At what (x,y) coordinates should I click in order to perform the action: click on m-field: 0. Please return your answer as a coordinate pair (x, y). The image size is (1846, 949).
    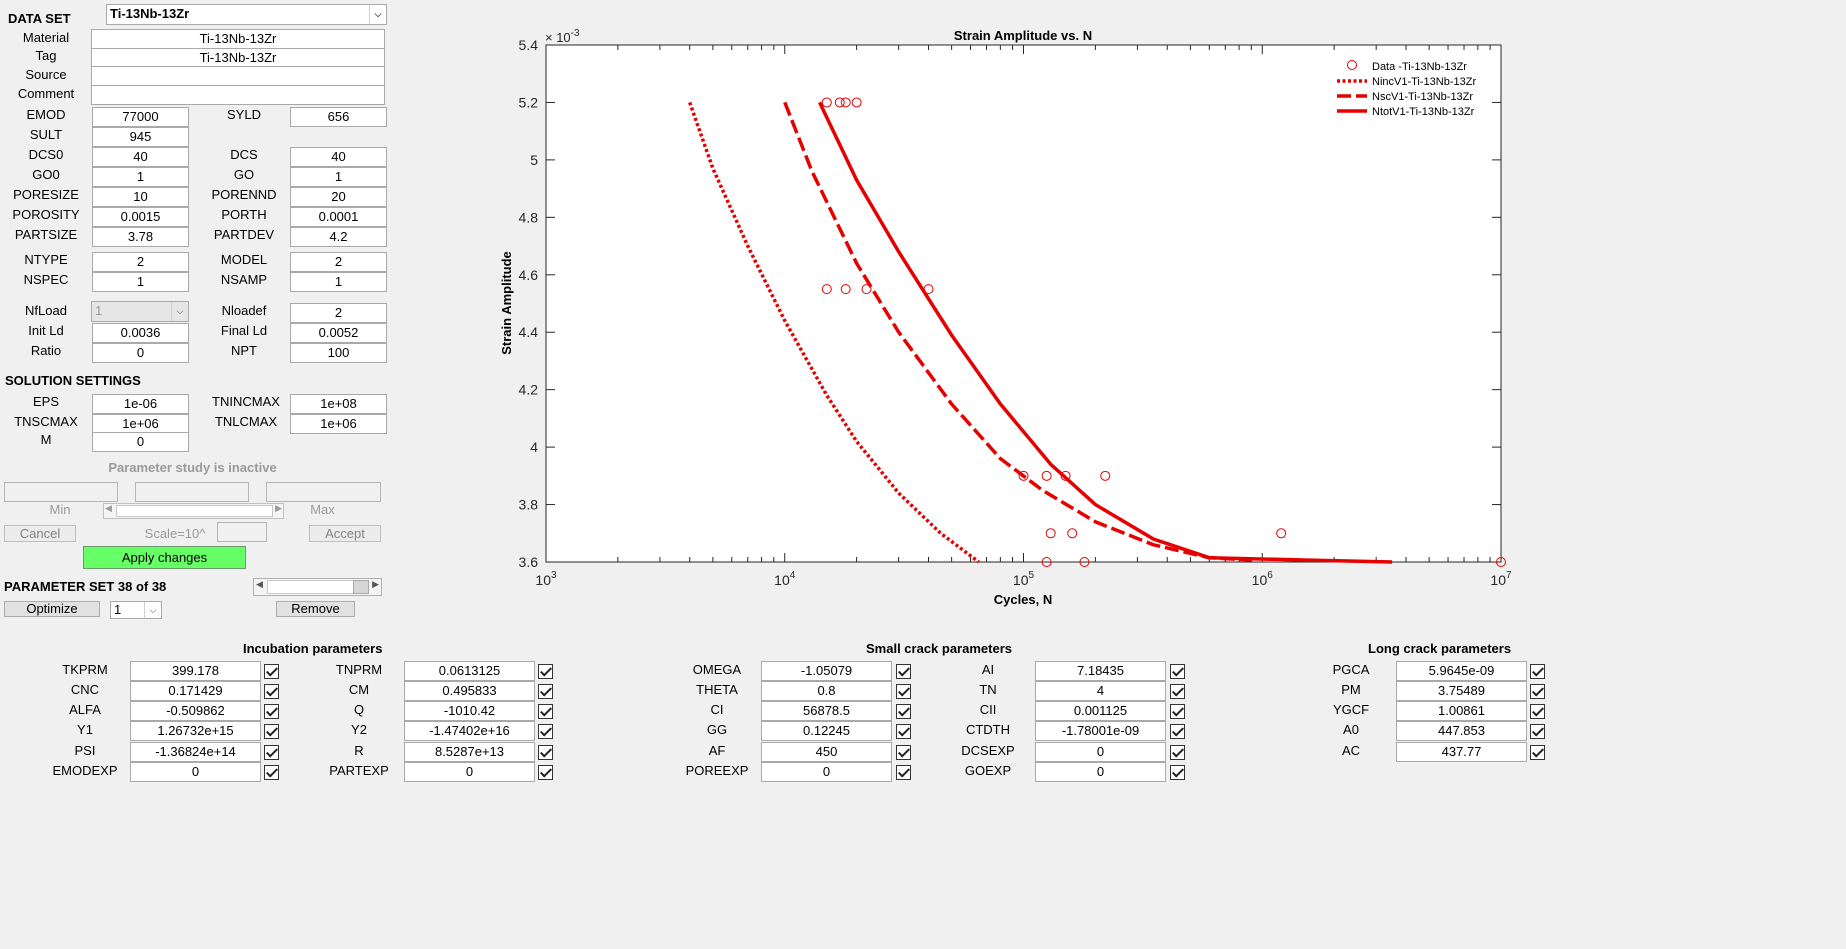
    Looking at the image, I should click on (140, 442).